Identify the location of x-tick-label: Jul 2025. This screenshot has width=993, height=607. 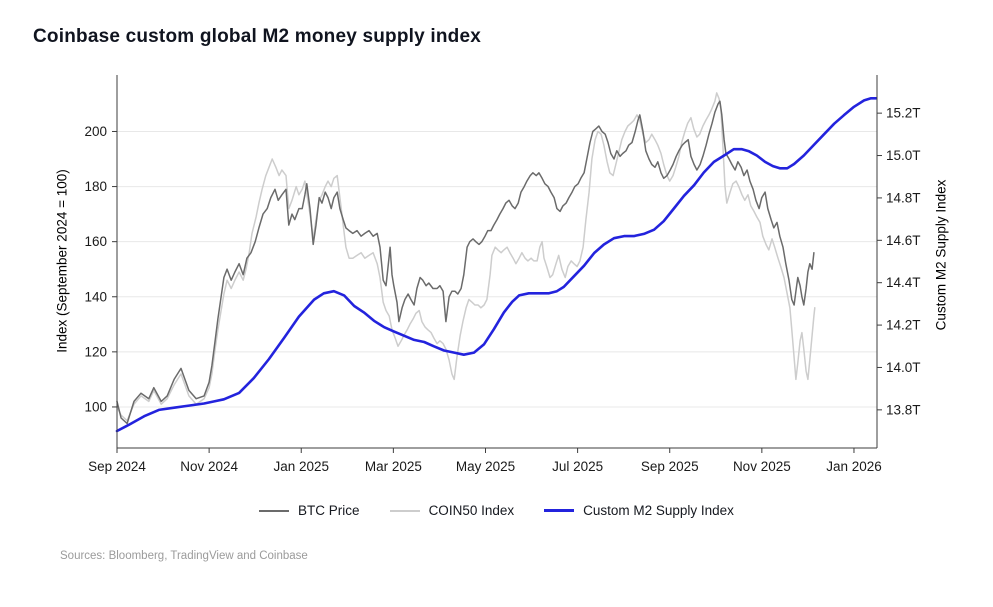
(577, 466).